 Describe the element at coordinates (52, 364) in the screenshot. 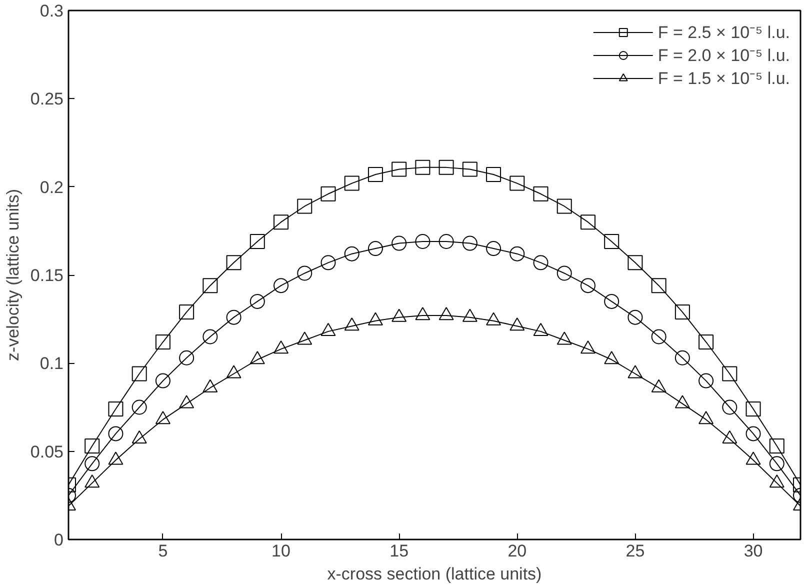

I see `y-tick-label: 0.1` at that location.